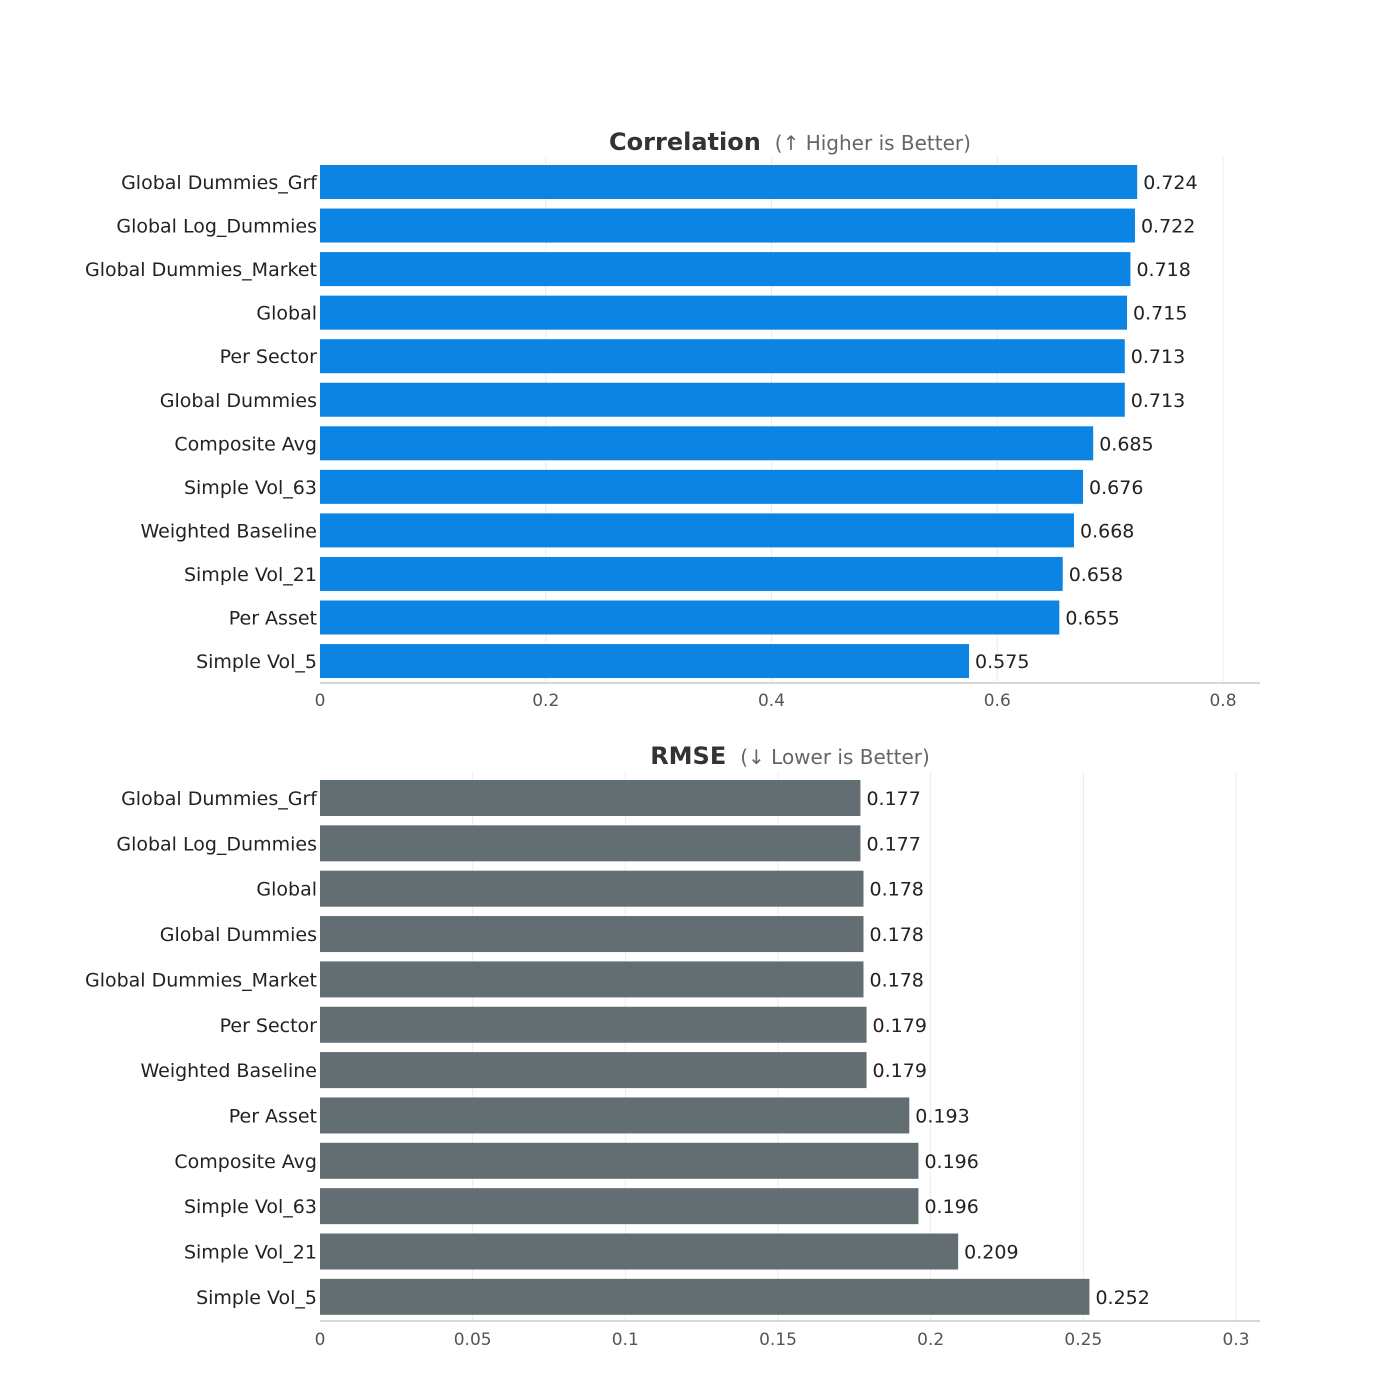 Image resolution: width=1400 pixels, height=1400 pixels. I want to click on value-label: 0.252, so click(1122, 1298).